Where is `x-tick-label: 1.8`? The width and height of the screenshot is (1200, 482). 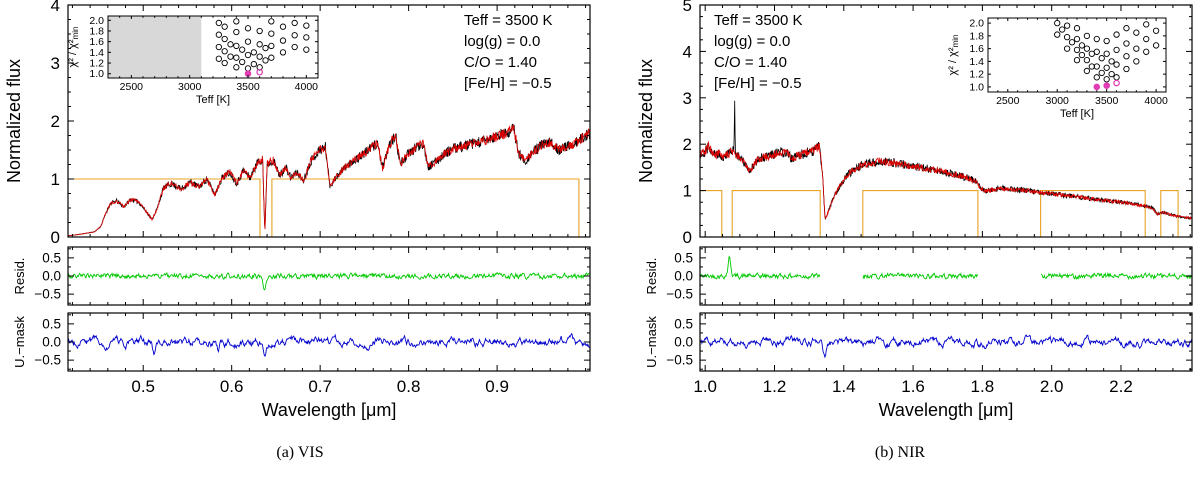 x-tick-label: 1.8 is located at coordinates (983, 386).